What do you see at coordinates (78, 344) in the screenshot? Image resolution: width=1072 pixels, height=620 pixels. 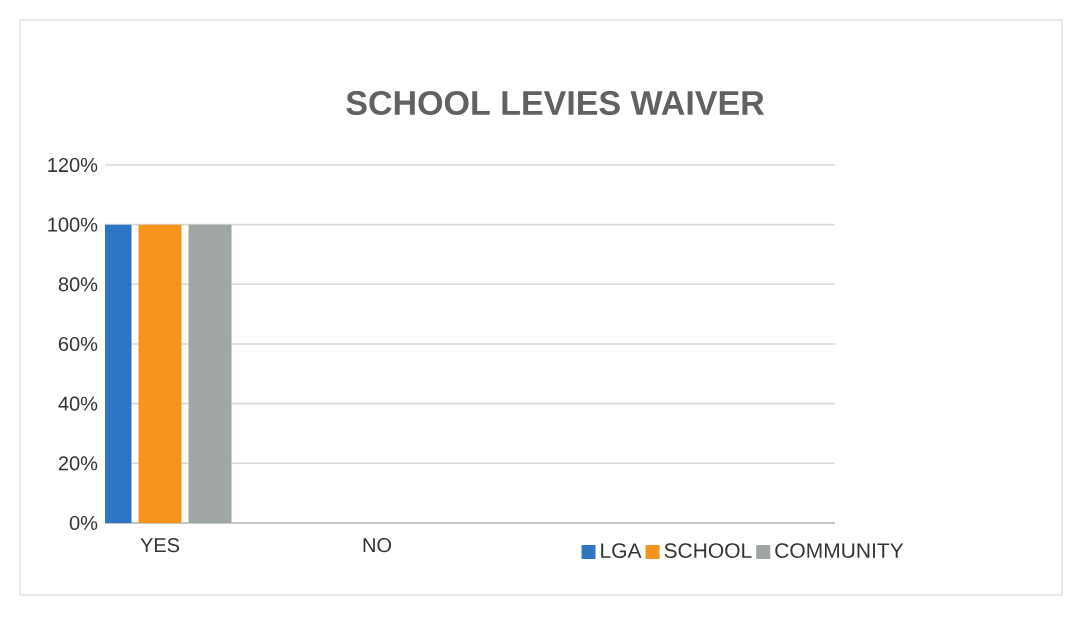 I see `y-tick-label: 60%` at bounding box center [78, 344].